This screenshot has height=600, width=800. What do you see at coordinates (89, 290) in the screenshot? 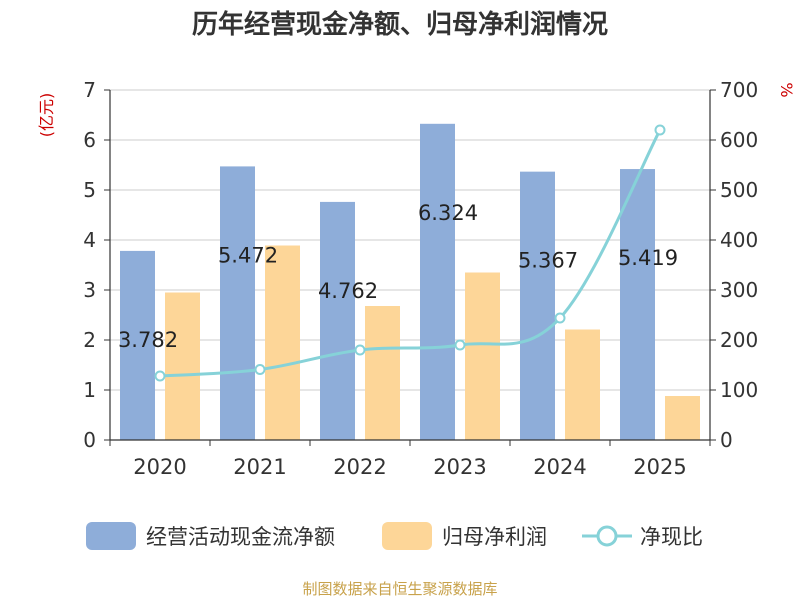
I see `left-tick-label: 3` at bounding box center [89, 290].